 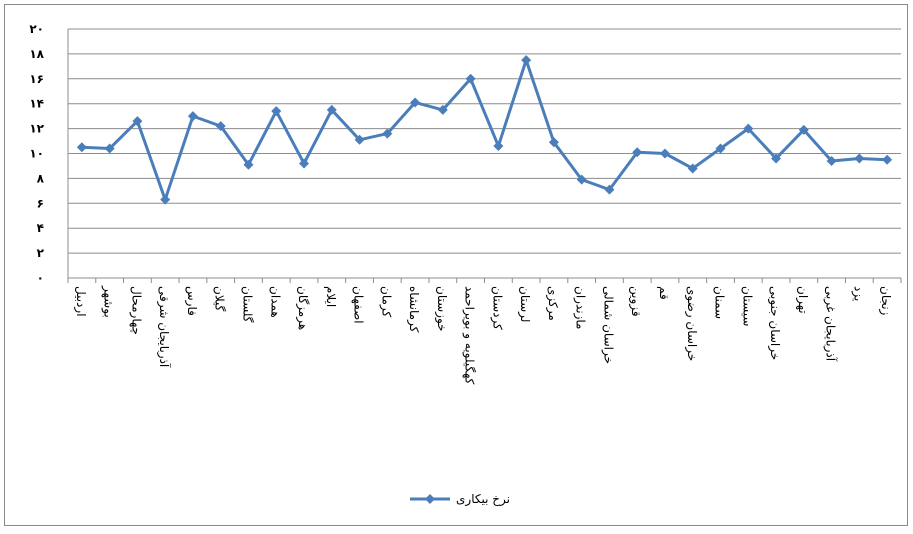 What do you see at coordinates (108, 301) in the screenshot?
I see `x-tick-label: بوشهر` at bounding box center [108, 301].